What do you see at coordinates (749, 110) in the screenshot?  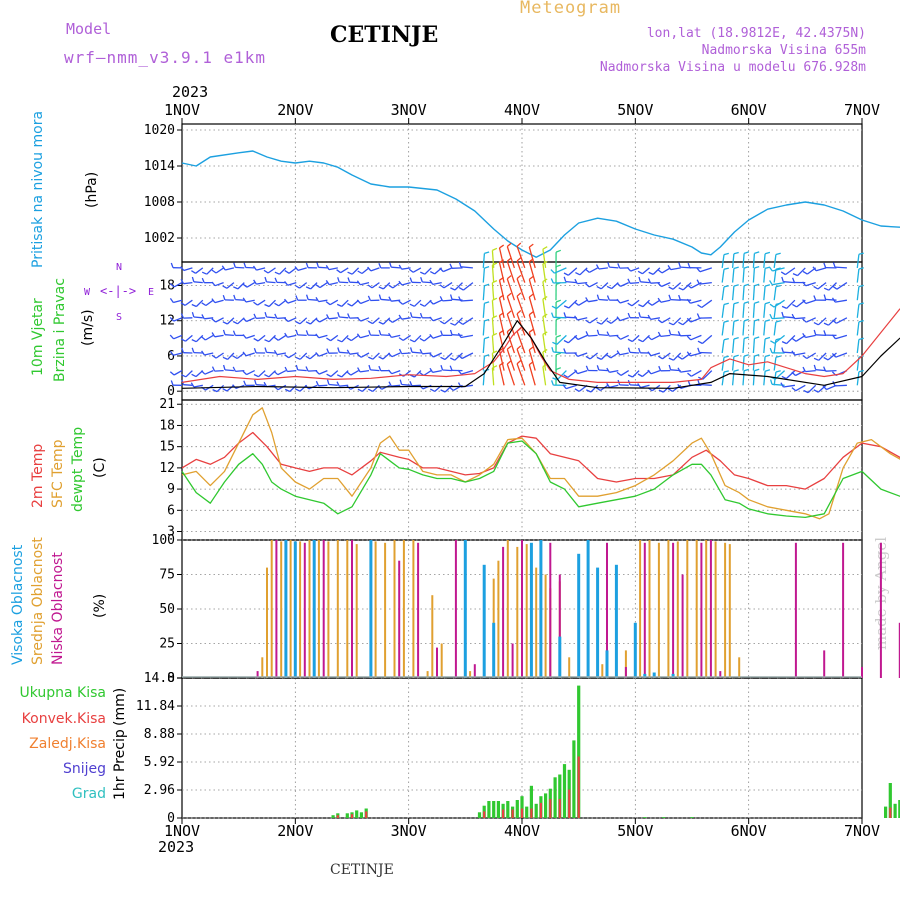 I see `x-tick-label-top: 6NOV` at bounding box center [749, 110].